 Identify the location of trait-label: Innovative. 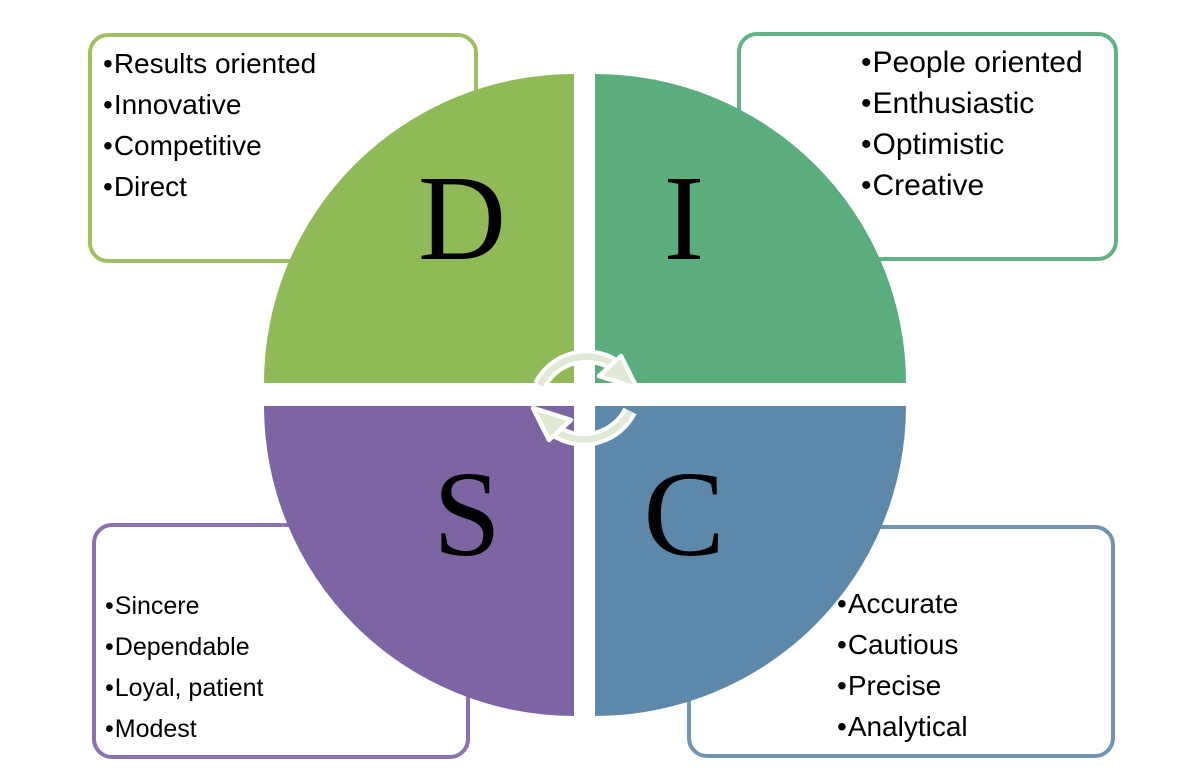
(177, 104).